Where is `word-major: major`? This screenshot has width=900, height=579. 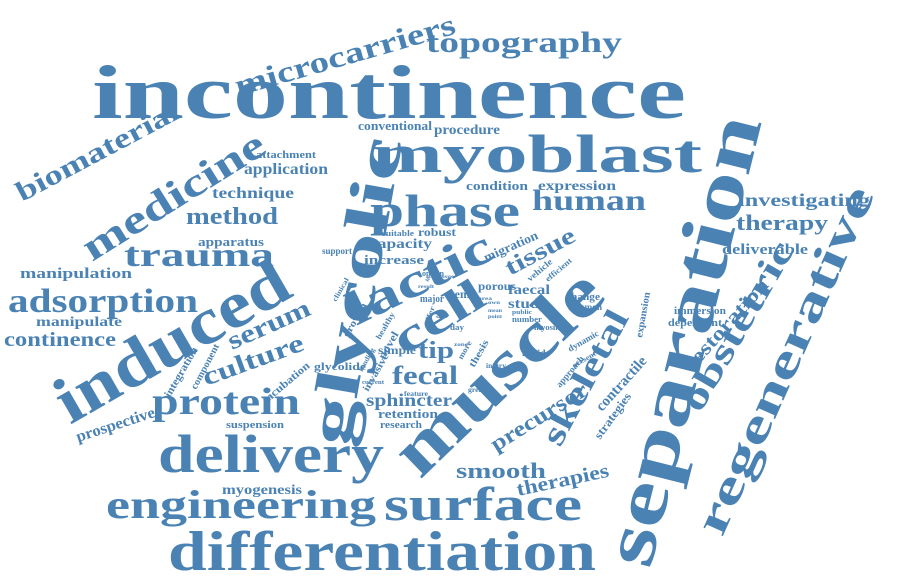 word-major: major is located at coordinates (432, 299).